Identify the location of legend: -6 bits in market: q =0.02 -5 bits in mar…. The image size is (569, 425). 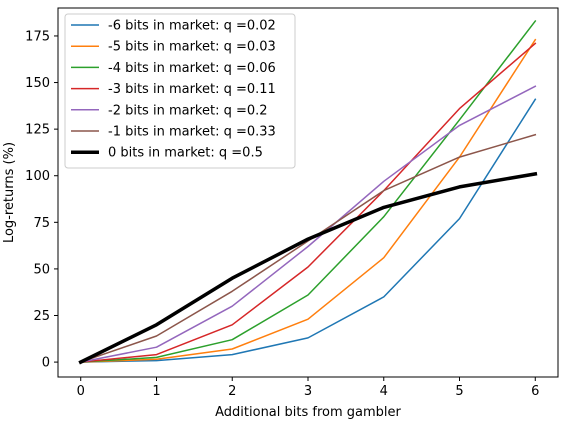
(180, 91).